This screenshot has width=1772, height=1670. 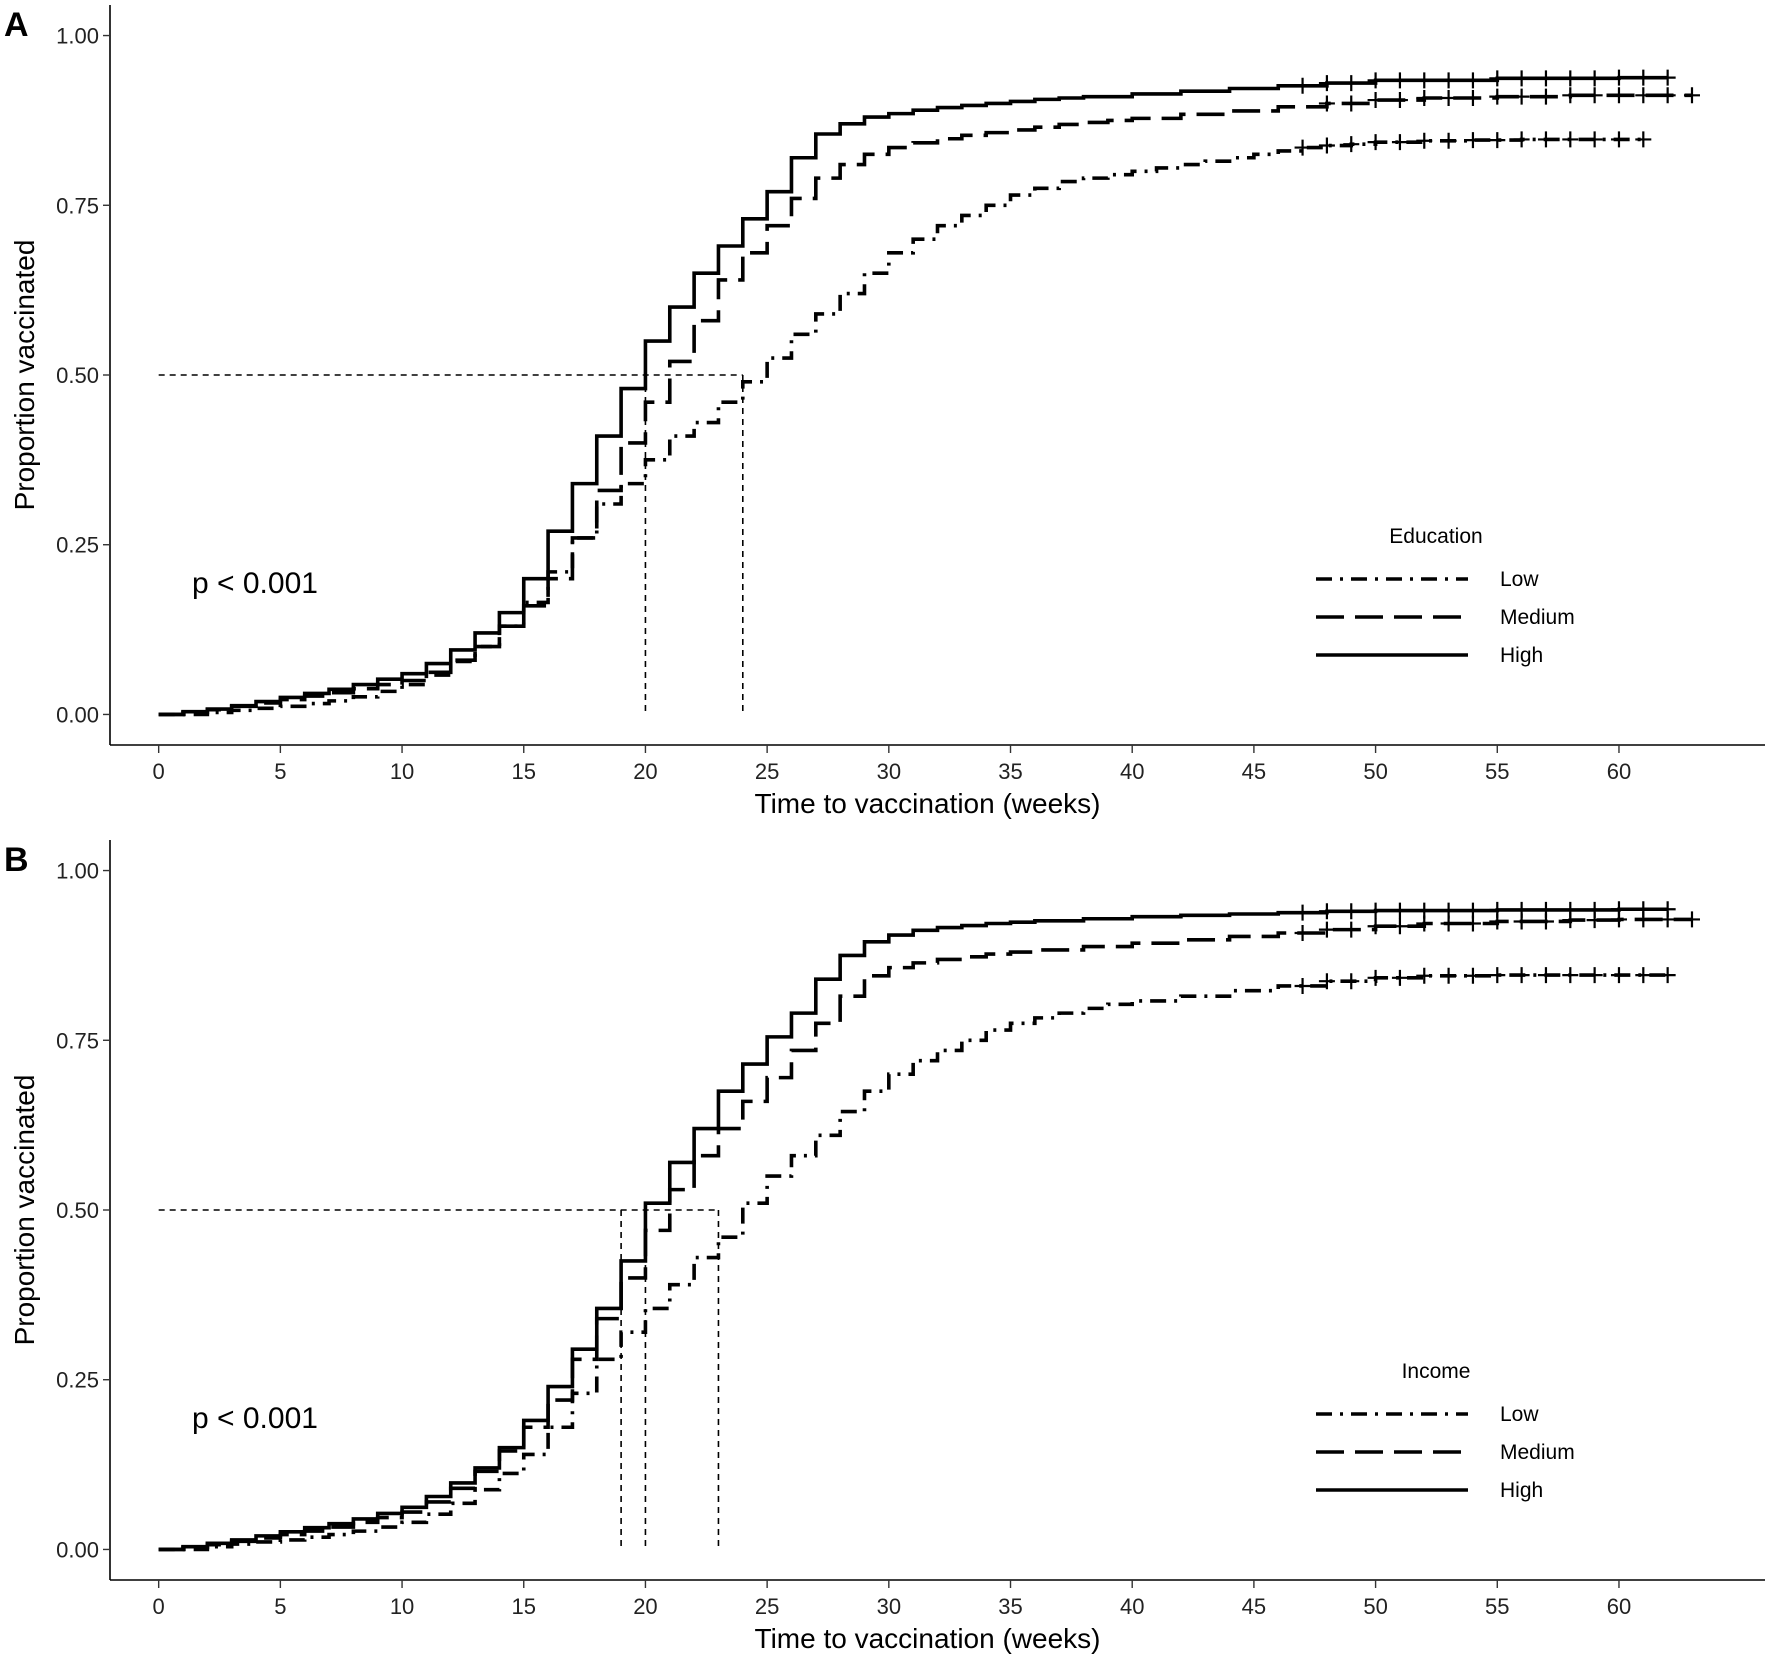 What do you see at coordinates (24, 375) in the screenshot?
I see `y-axis-title: Proportion vaccinated` at bounding box center [24, 375].